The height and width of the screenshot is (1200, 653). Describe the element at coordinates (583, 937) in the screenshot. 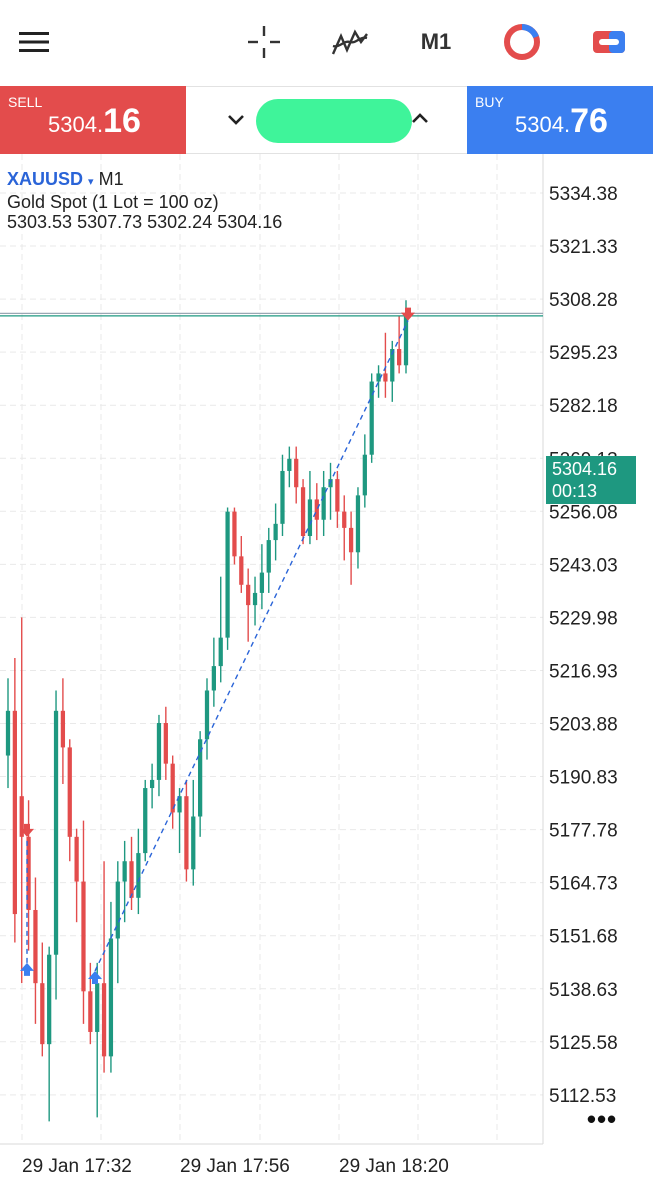

I see `price-axis-label: 5151.68` at that location.